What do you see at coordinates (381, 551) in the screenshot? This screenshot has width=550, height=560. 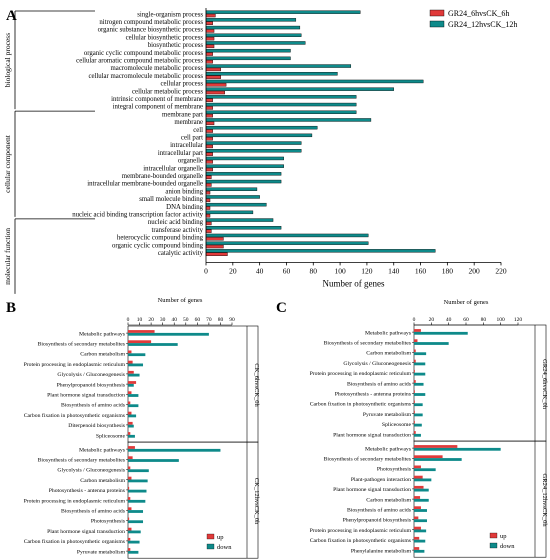 I see `pathway-label: Phenylalanine metabolism` at bounding box center [381, 551].